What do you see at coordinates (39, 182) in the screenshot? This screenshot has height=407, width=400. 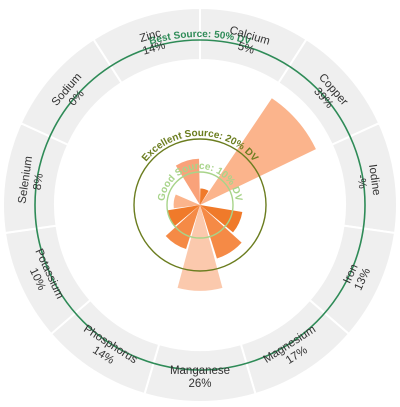 I see `label-value-selenium: 8%` at bounding box center [39, 182].